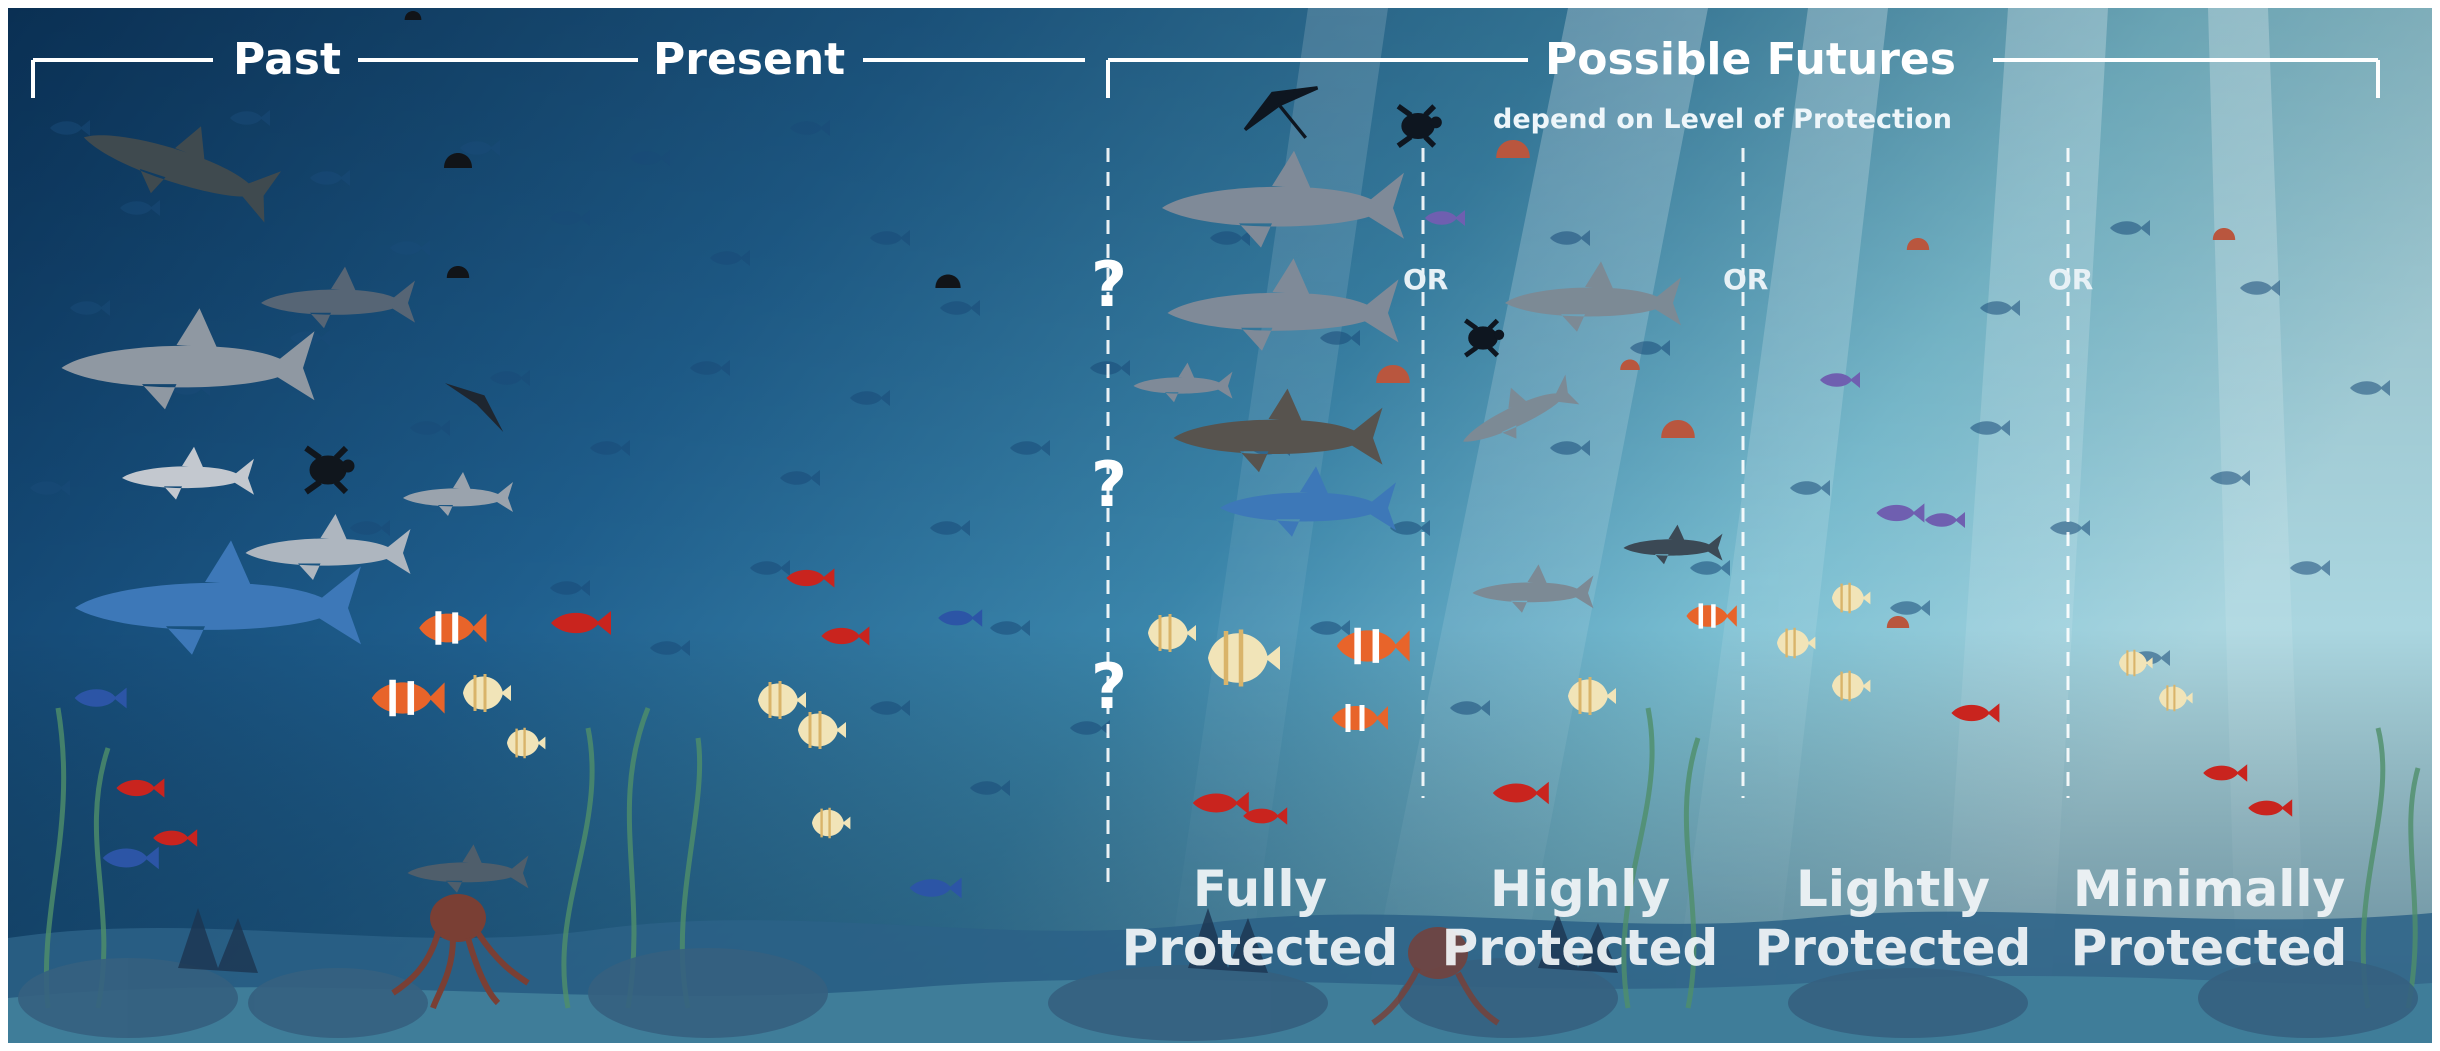 The image size is (2440, 1051). What do you see at coordinates (1580, 918) in the screenshot?
I see `zone-label-highly-protected: Highly Protected` at bounding box center [1580, 918].